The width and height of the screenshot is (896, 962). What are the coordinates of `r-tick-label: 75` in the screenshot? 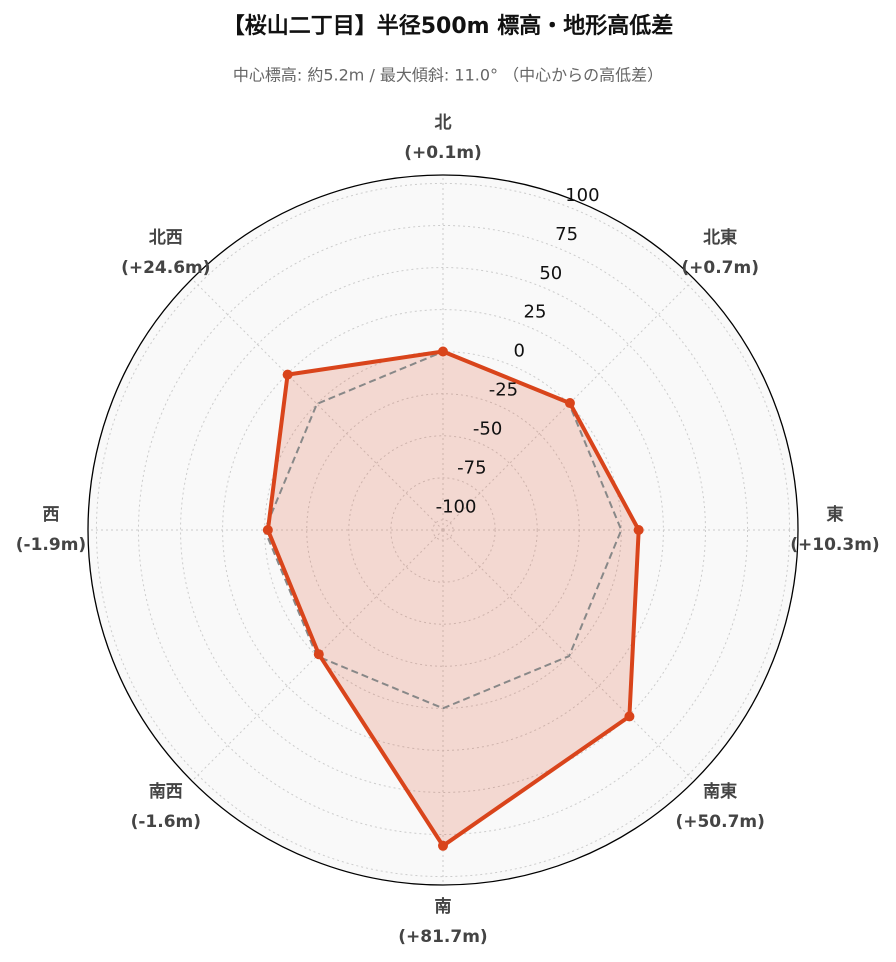 It's located at (566, 234).